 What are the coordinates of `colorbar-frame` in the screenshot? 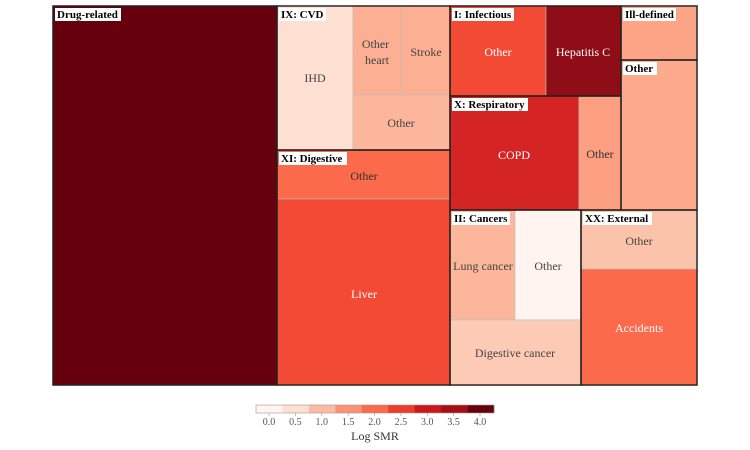 It's located at (375, 409).